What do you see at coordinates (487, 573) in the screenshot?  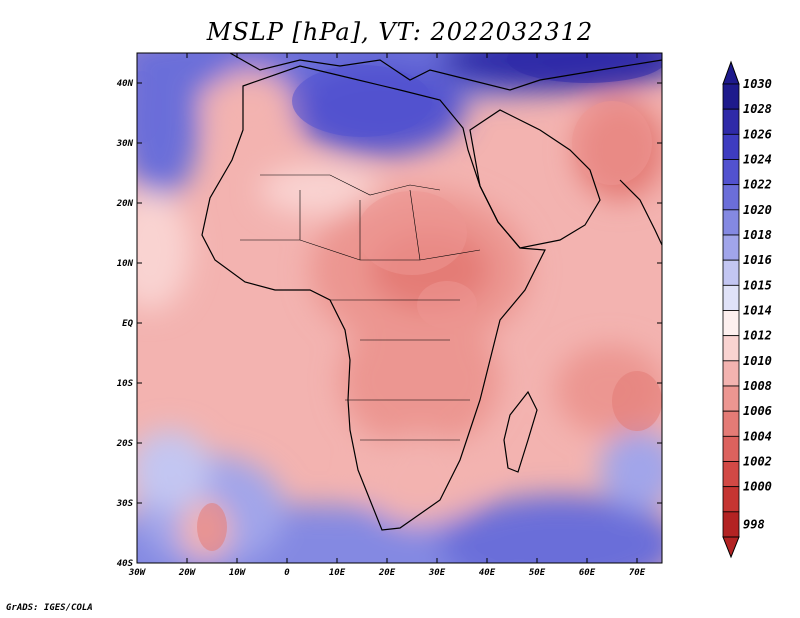 I see `lon-tick-label: 40E` at bounding box center [487, 573].